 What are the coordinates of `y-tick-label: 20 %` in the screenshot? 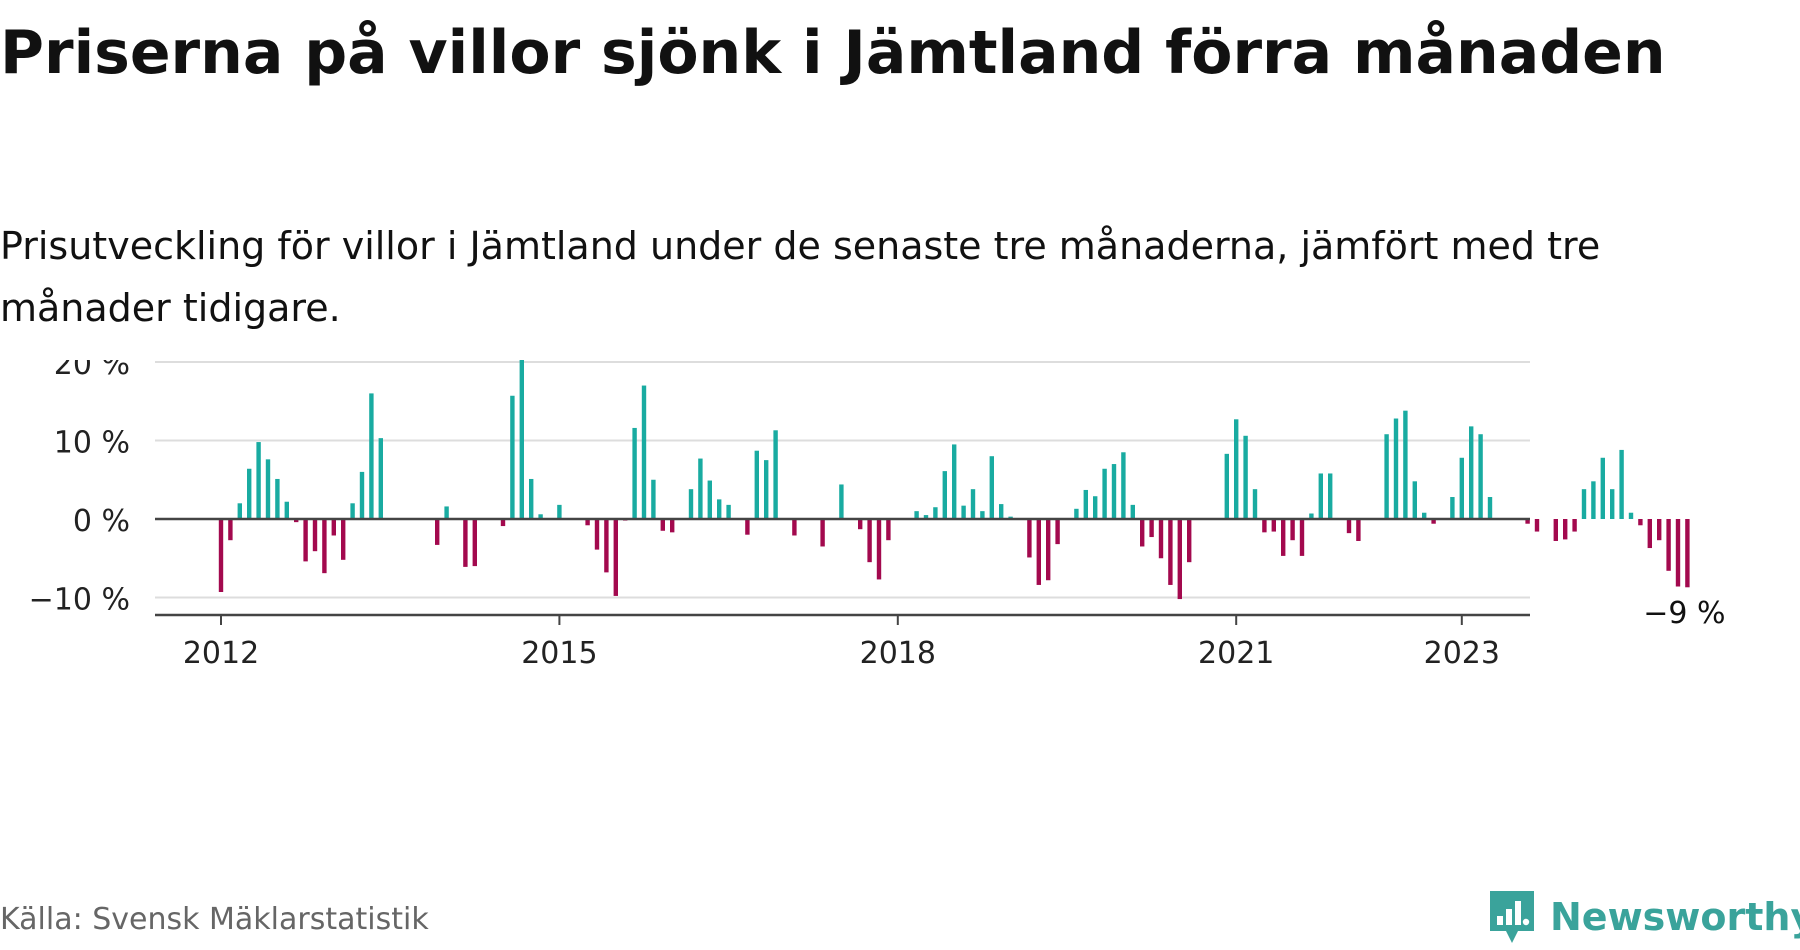 It's located at (92, 371).